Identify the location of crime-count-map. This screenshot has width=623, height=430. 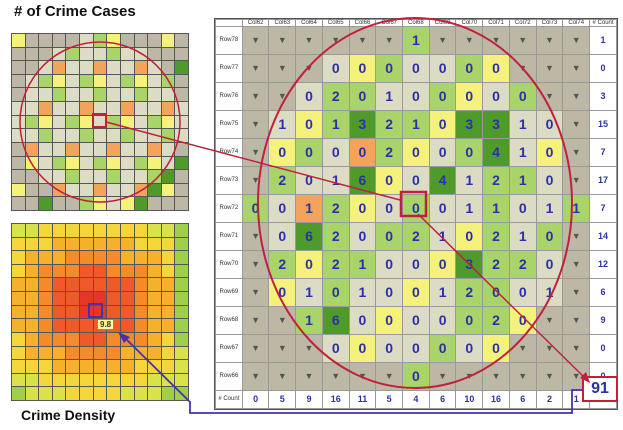
(100, 122).